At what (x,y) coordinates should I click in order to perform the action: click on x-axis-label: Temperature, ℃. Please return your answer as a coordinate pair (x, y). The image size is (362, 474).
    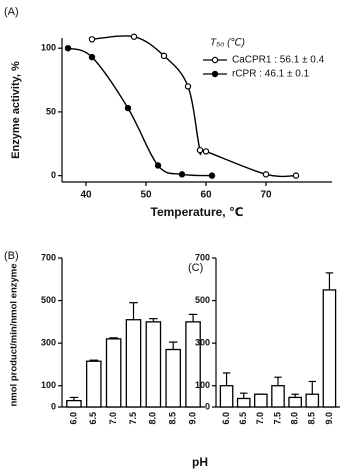
    Looking at the image, I should click on (197, 212).